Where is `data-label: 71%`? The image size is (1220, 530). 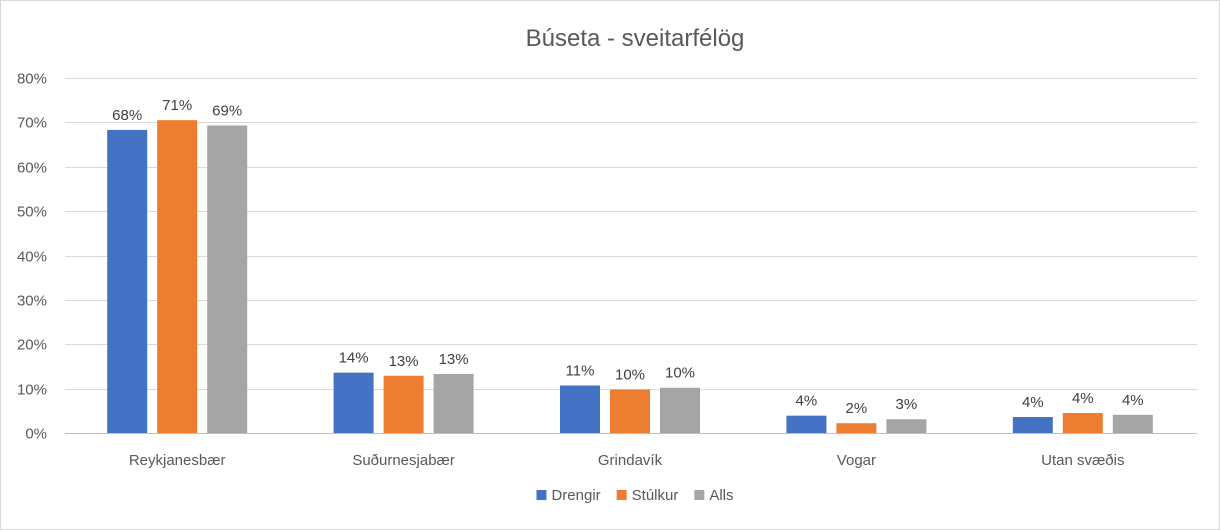
data-label: 71% is located at coordinates (177, 105).